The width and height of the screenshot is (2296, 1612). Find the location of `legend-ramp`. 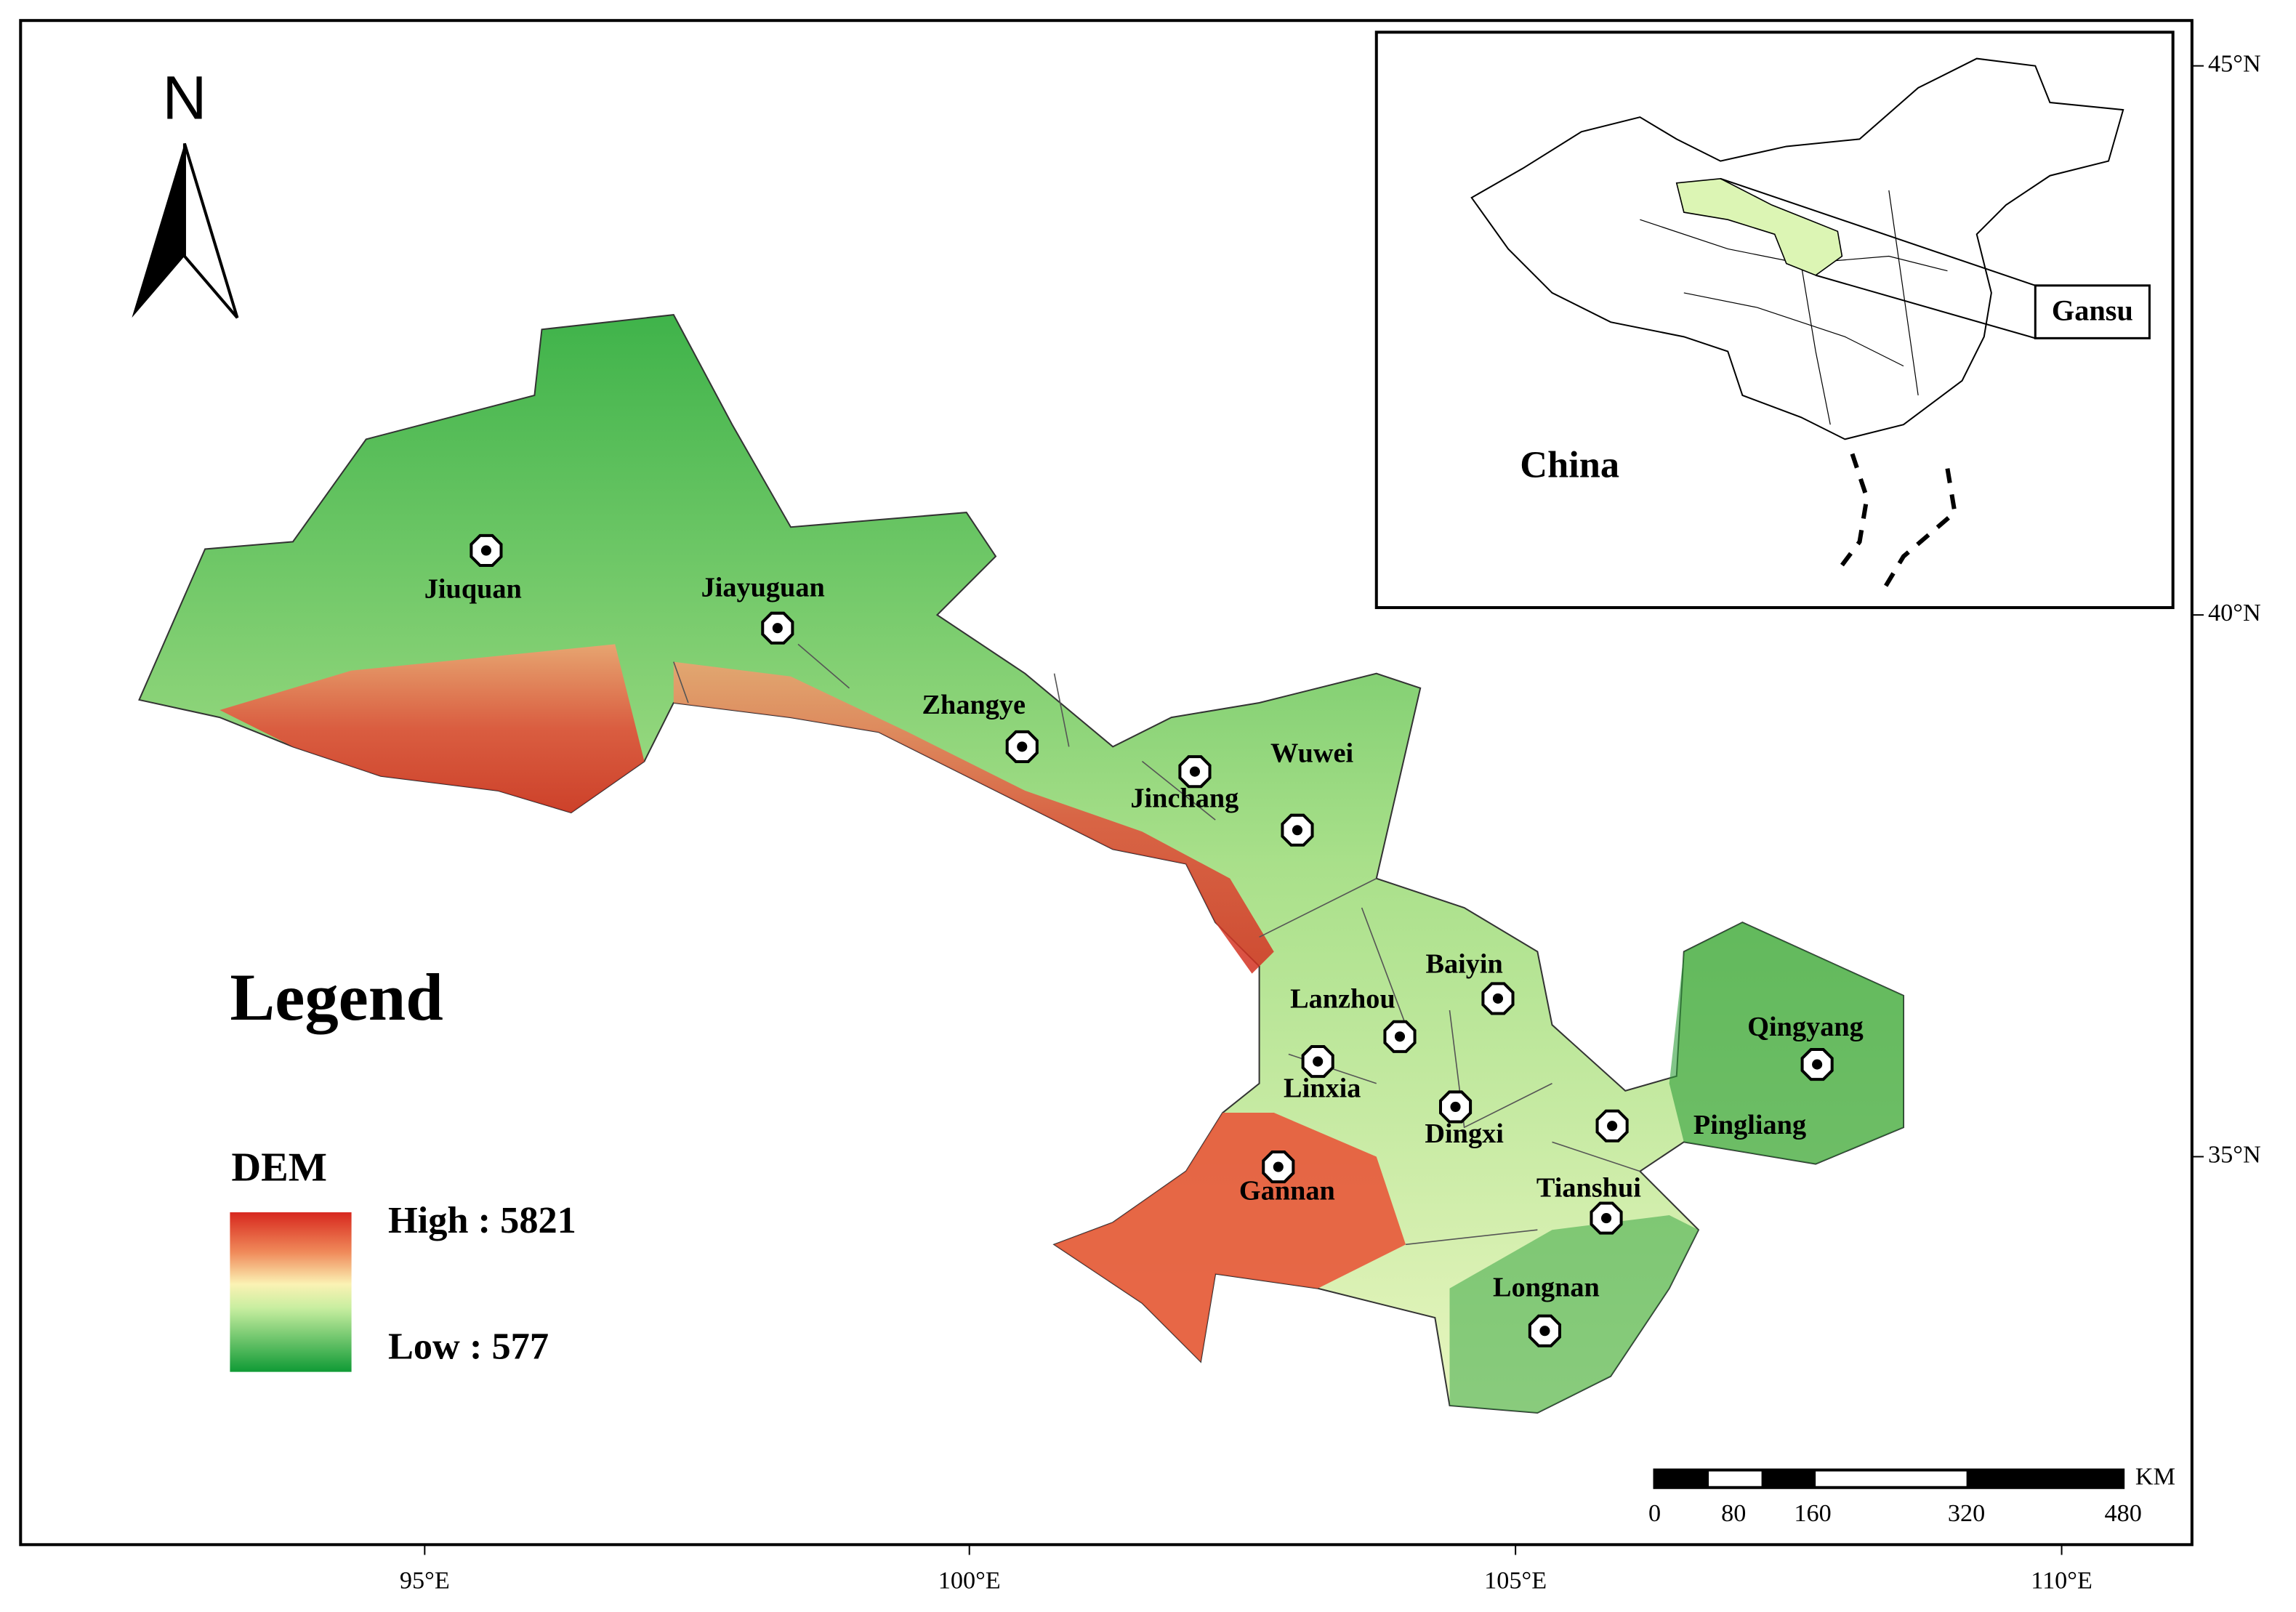

legend-ramp is located at coordinates (291, 1292).